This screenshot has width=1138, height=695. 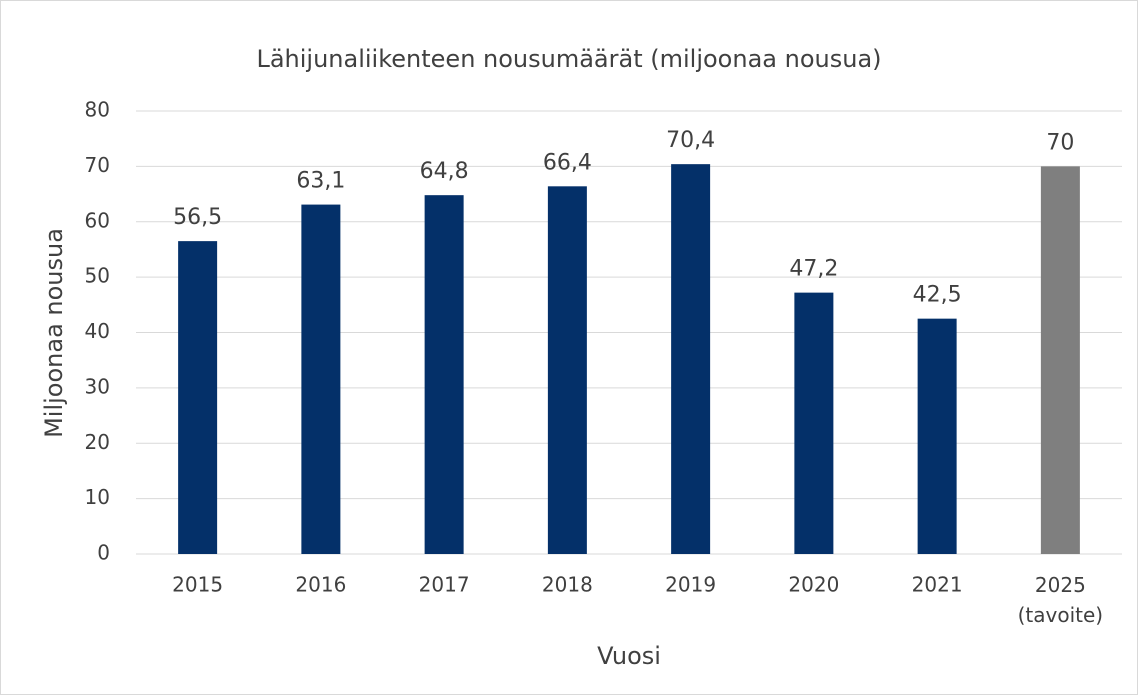 What do you see at coordinates (444, 585) in the screenshot?
I see `x-tick-label: 2017` at bounding box center [444, 585].